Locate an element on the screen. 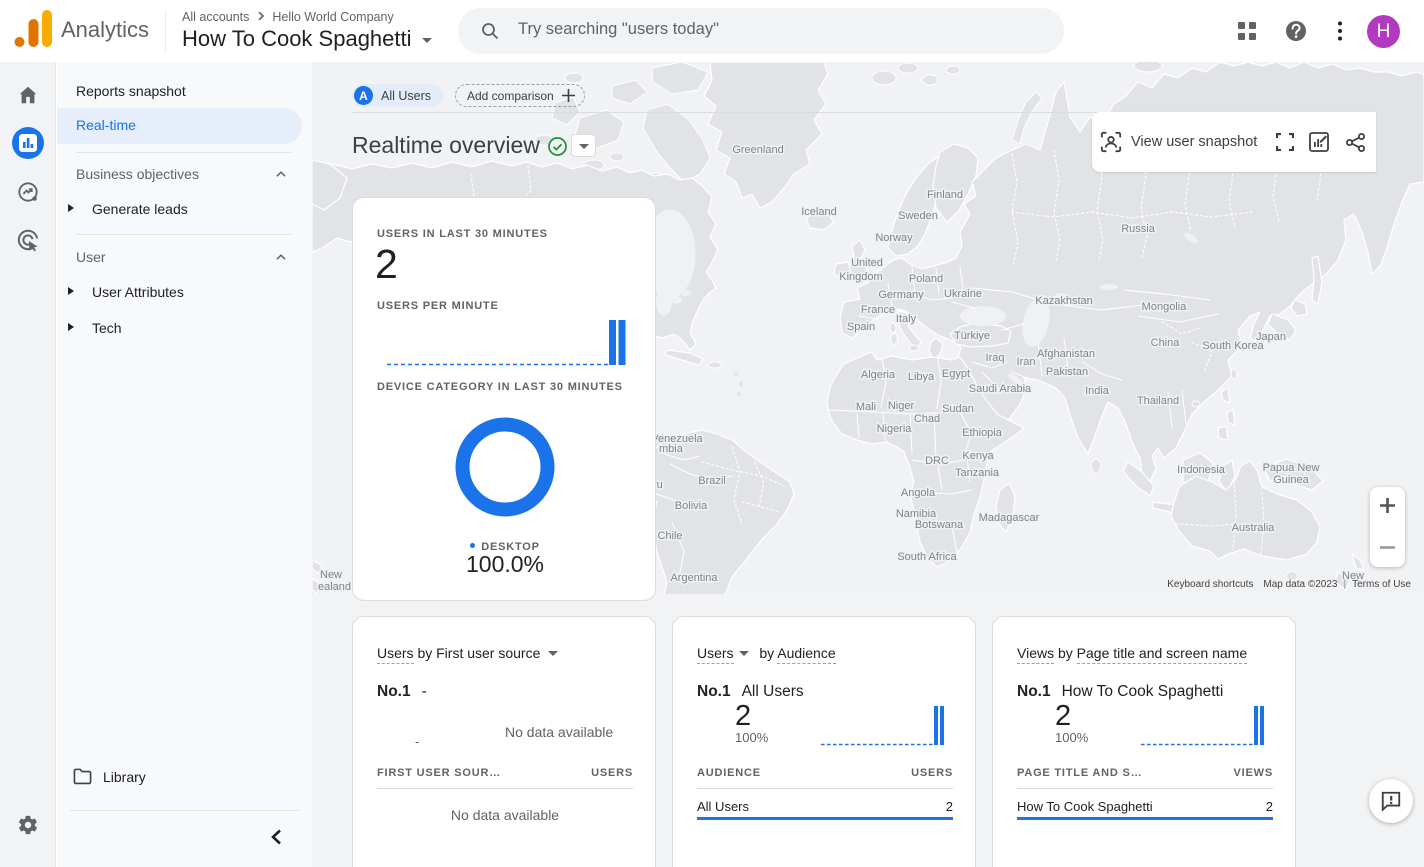 The width and height of the screenshot is (1424, 867). svg-text: Finland is located at coordinates (945, 195).